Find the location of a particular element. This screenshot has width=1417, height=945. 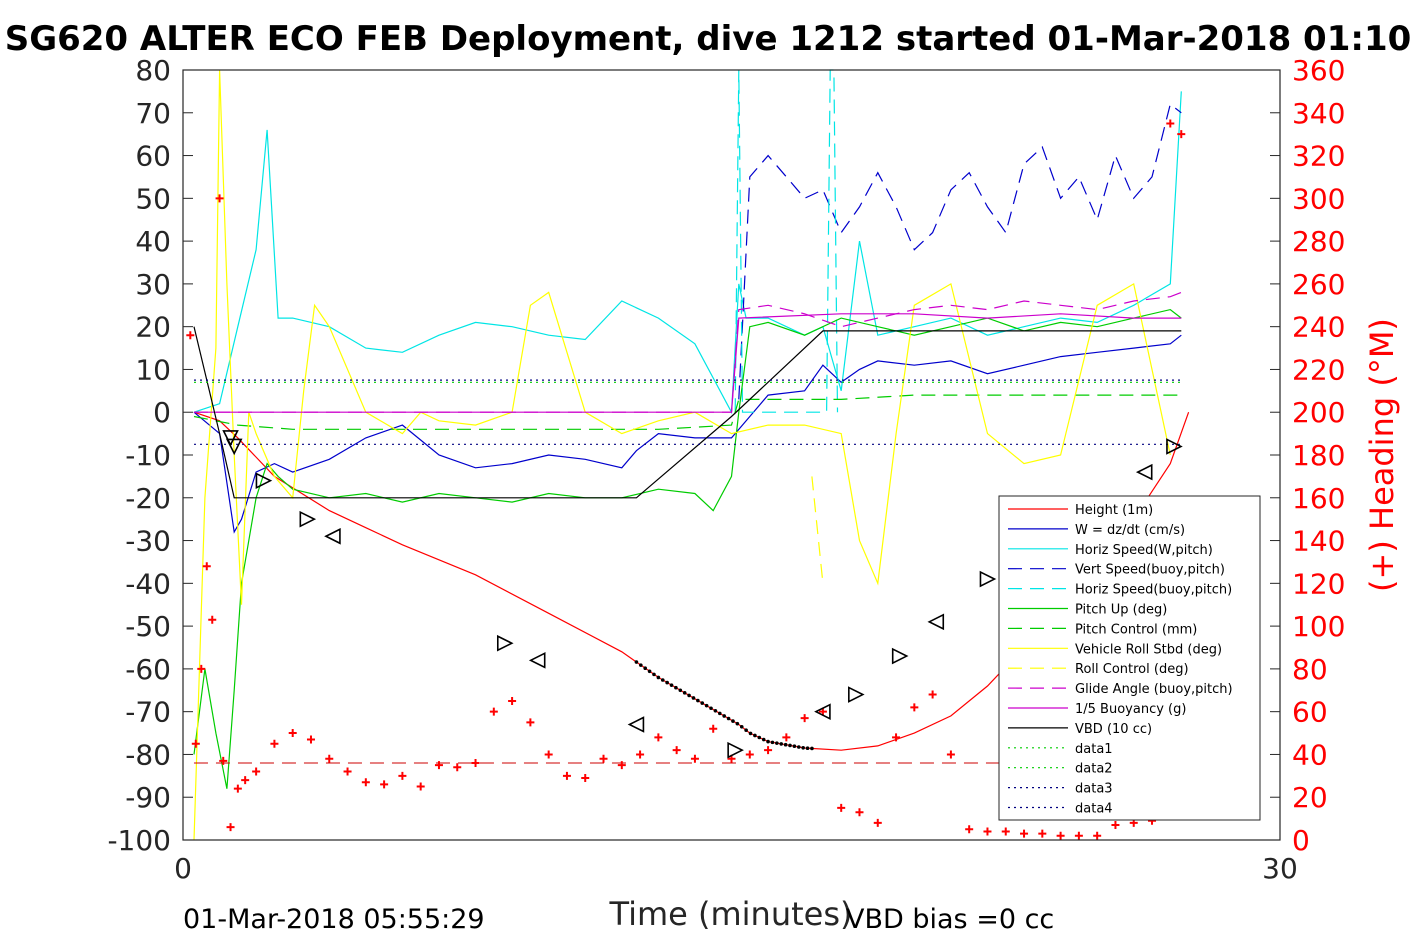

legend-label: Vehicle Roll Stbd (deg) is located at coordinates (1148, 649).